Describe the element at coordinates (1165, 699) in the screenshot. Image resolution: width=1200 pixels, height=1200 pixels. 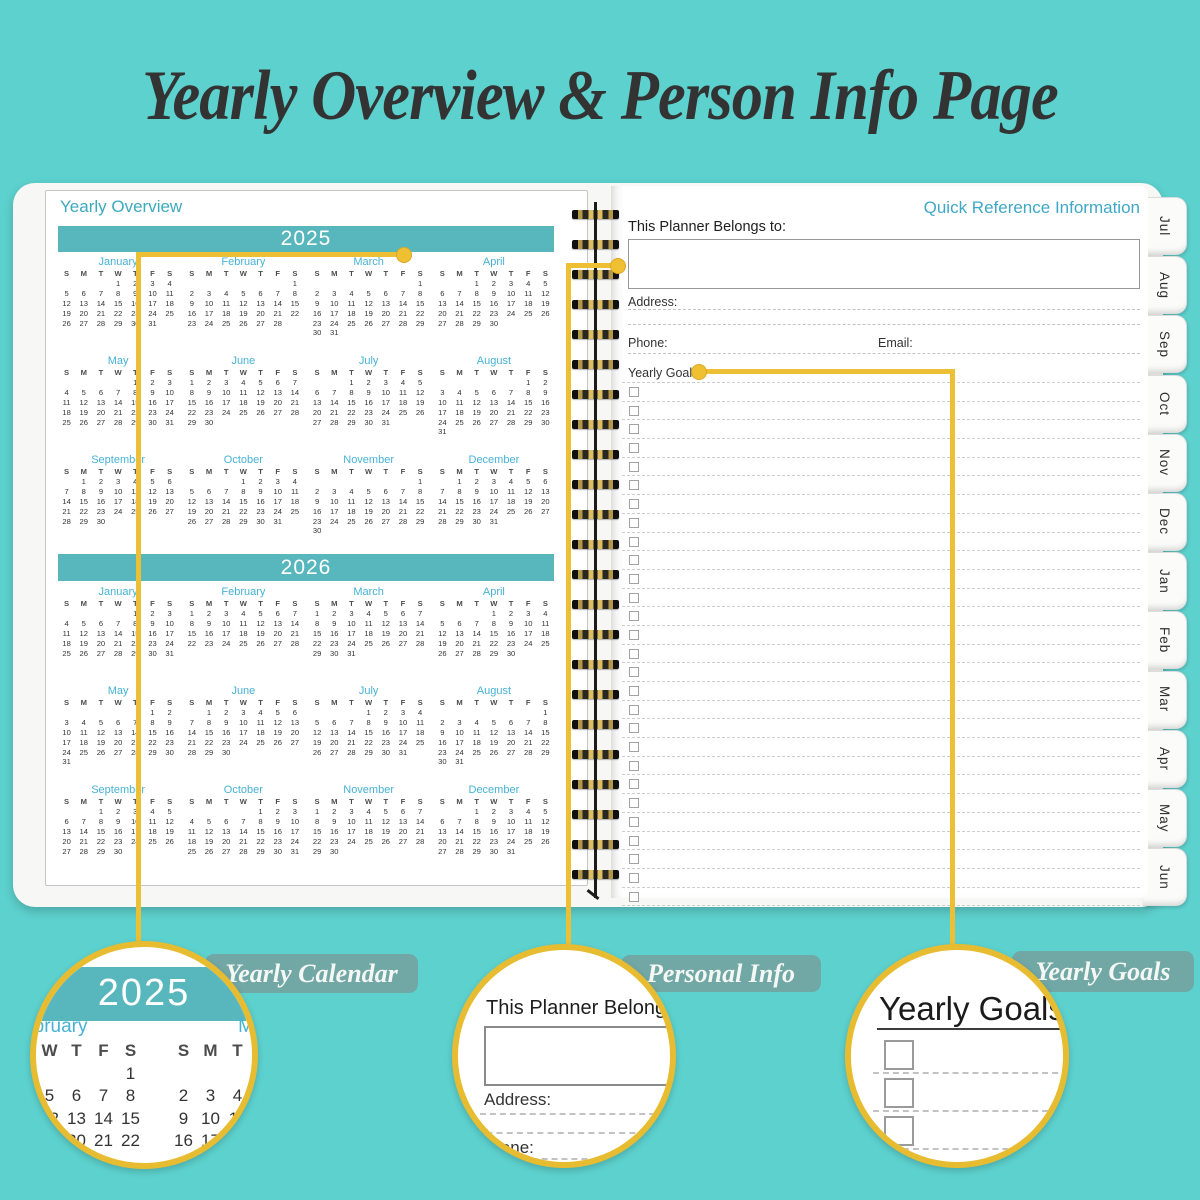
I see `tab-mar: Mar` at that location.